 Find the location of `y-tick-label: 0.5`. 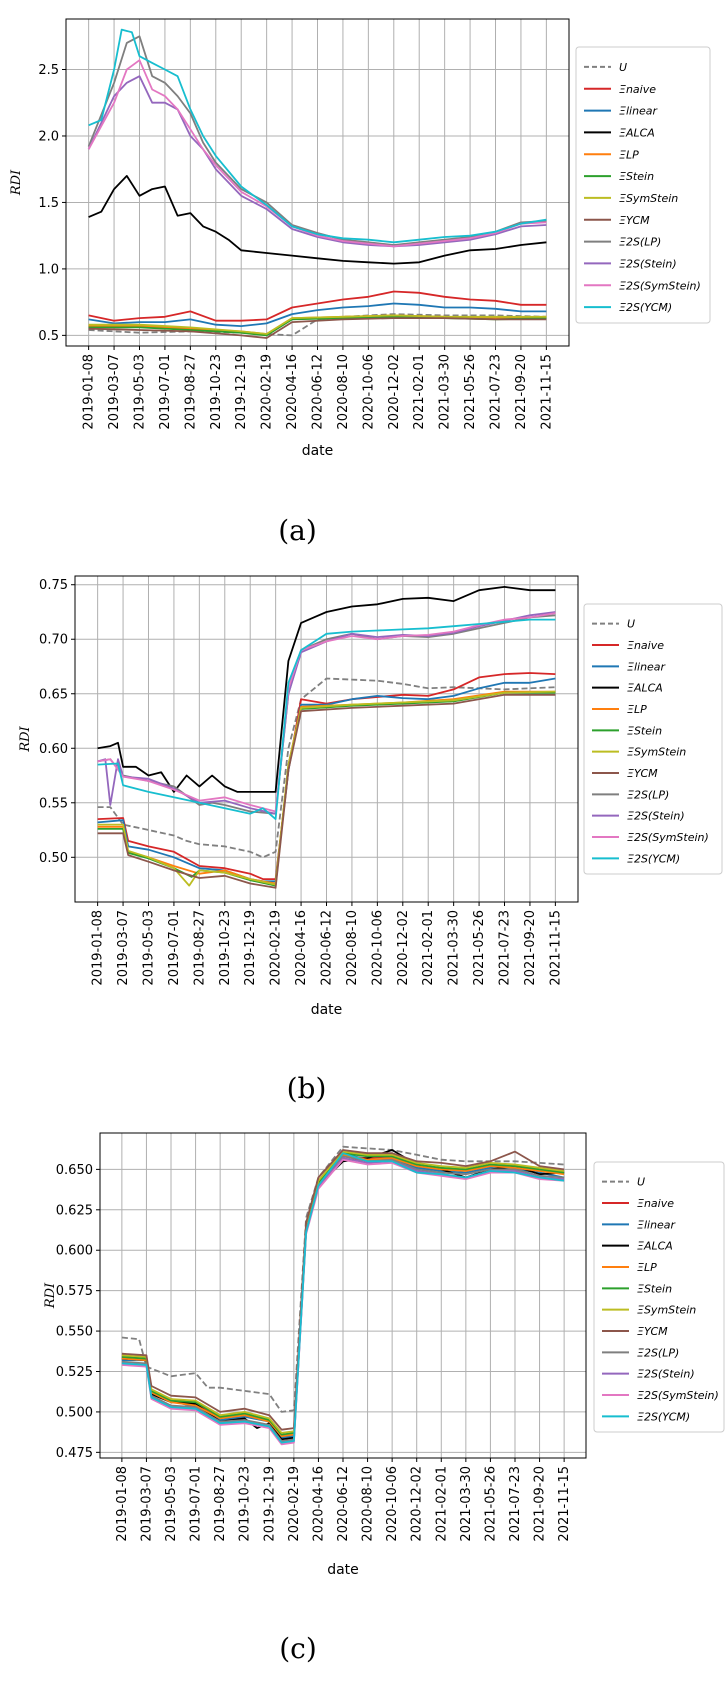

y-tick-label: 0.5 is located at coordinates (48, 336).